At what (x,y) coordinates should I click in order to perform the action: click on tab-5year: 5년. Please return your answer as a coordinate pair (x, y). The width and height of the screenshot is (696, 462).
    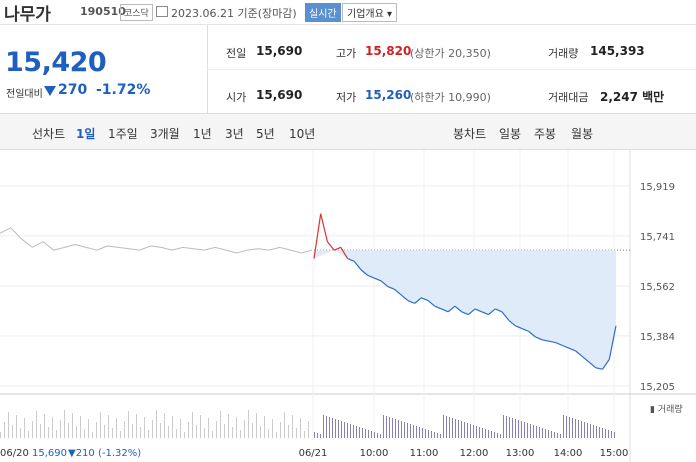
    Looking at the image, I should click on (265, 134).